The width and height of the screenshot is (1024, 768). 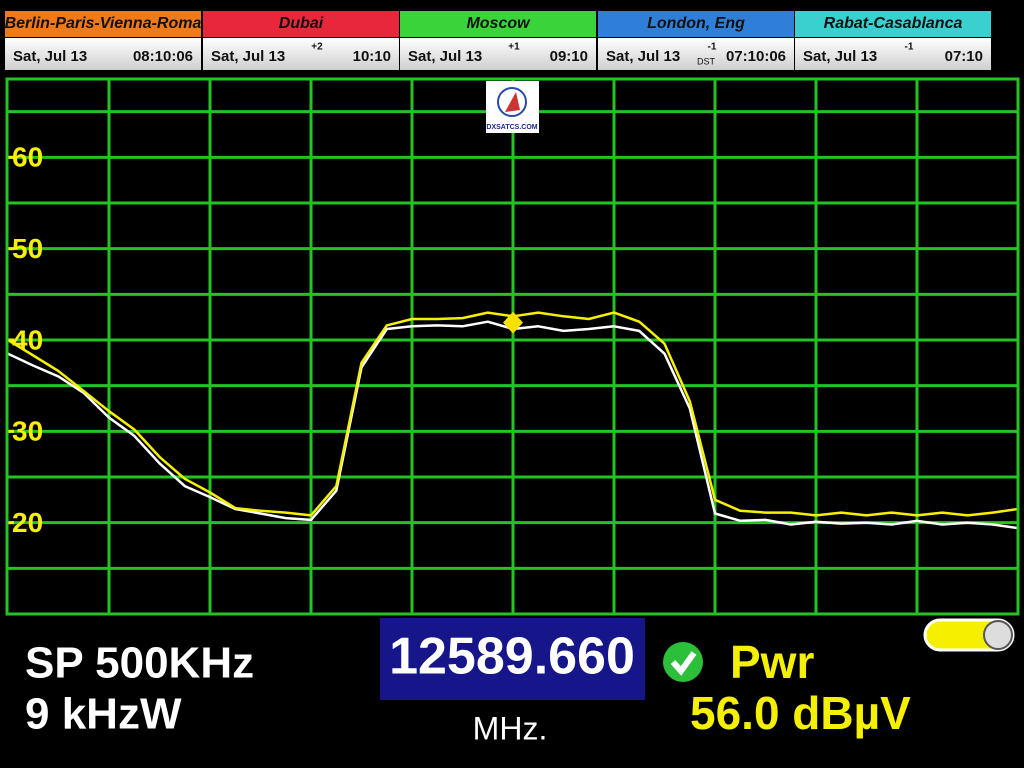 I want to click on rbw: 9 kHzW, so click(x=103, y=714).